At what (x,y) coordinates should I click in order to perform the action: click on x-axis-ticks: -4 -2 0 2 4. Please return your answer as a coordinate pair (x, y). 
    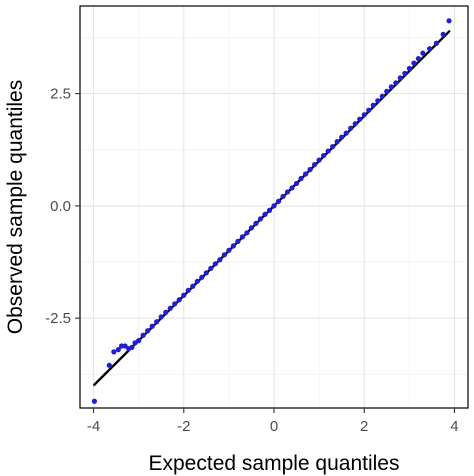
    Looking at the image, I should click on (273, 421).